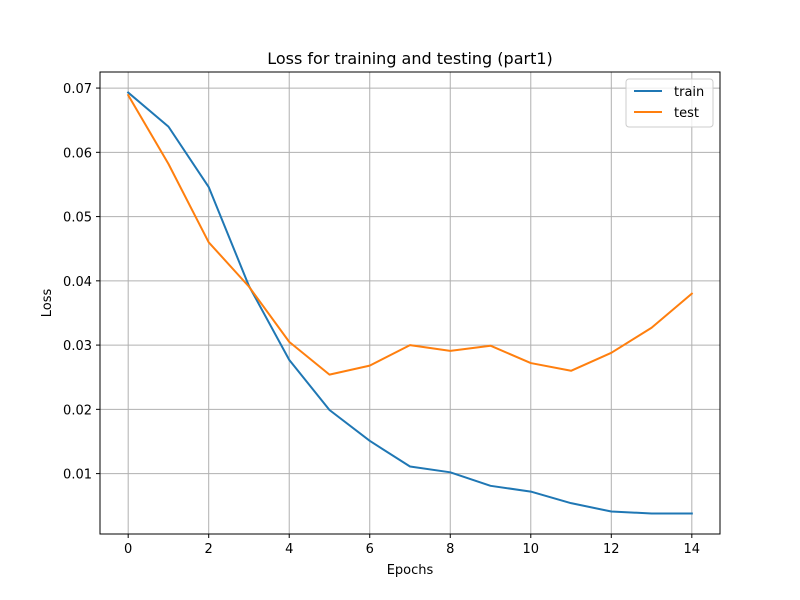 The width and height of the screenshot is (800, 600). Describe the element at coordinates (47, 303) in the screenshot. I see `y-axis-label: Loss` at that location.